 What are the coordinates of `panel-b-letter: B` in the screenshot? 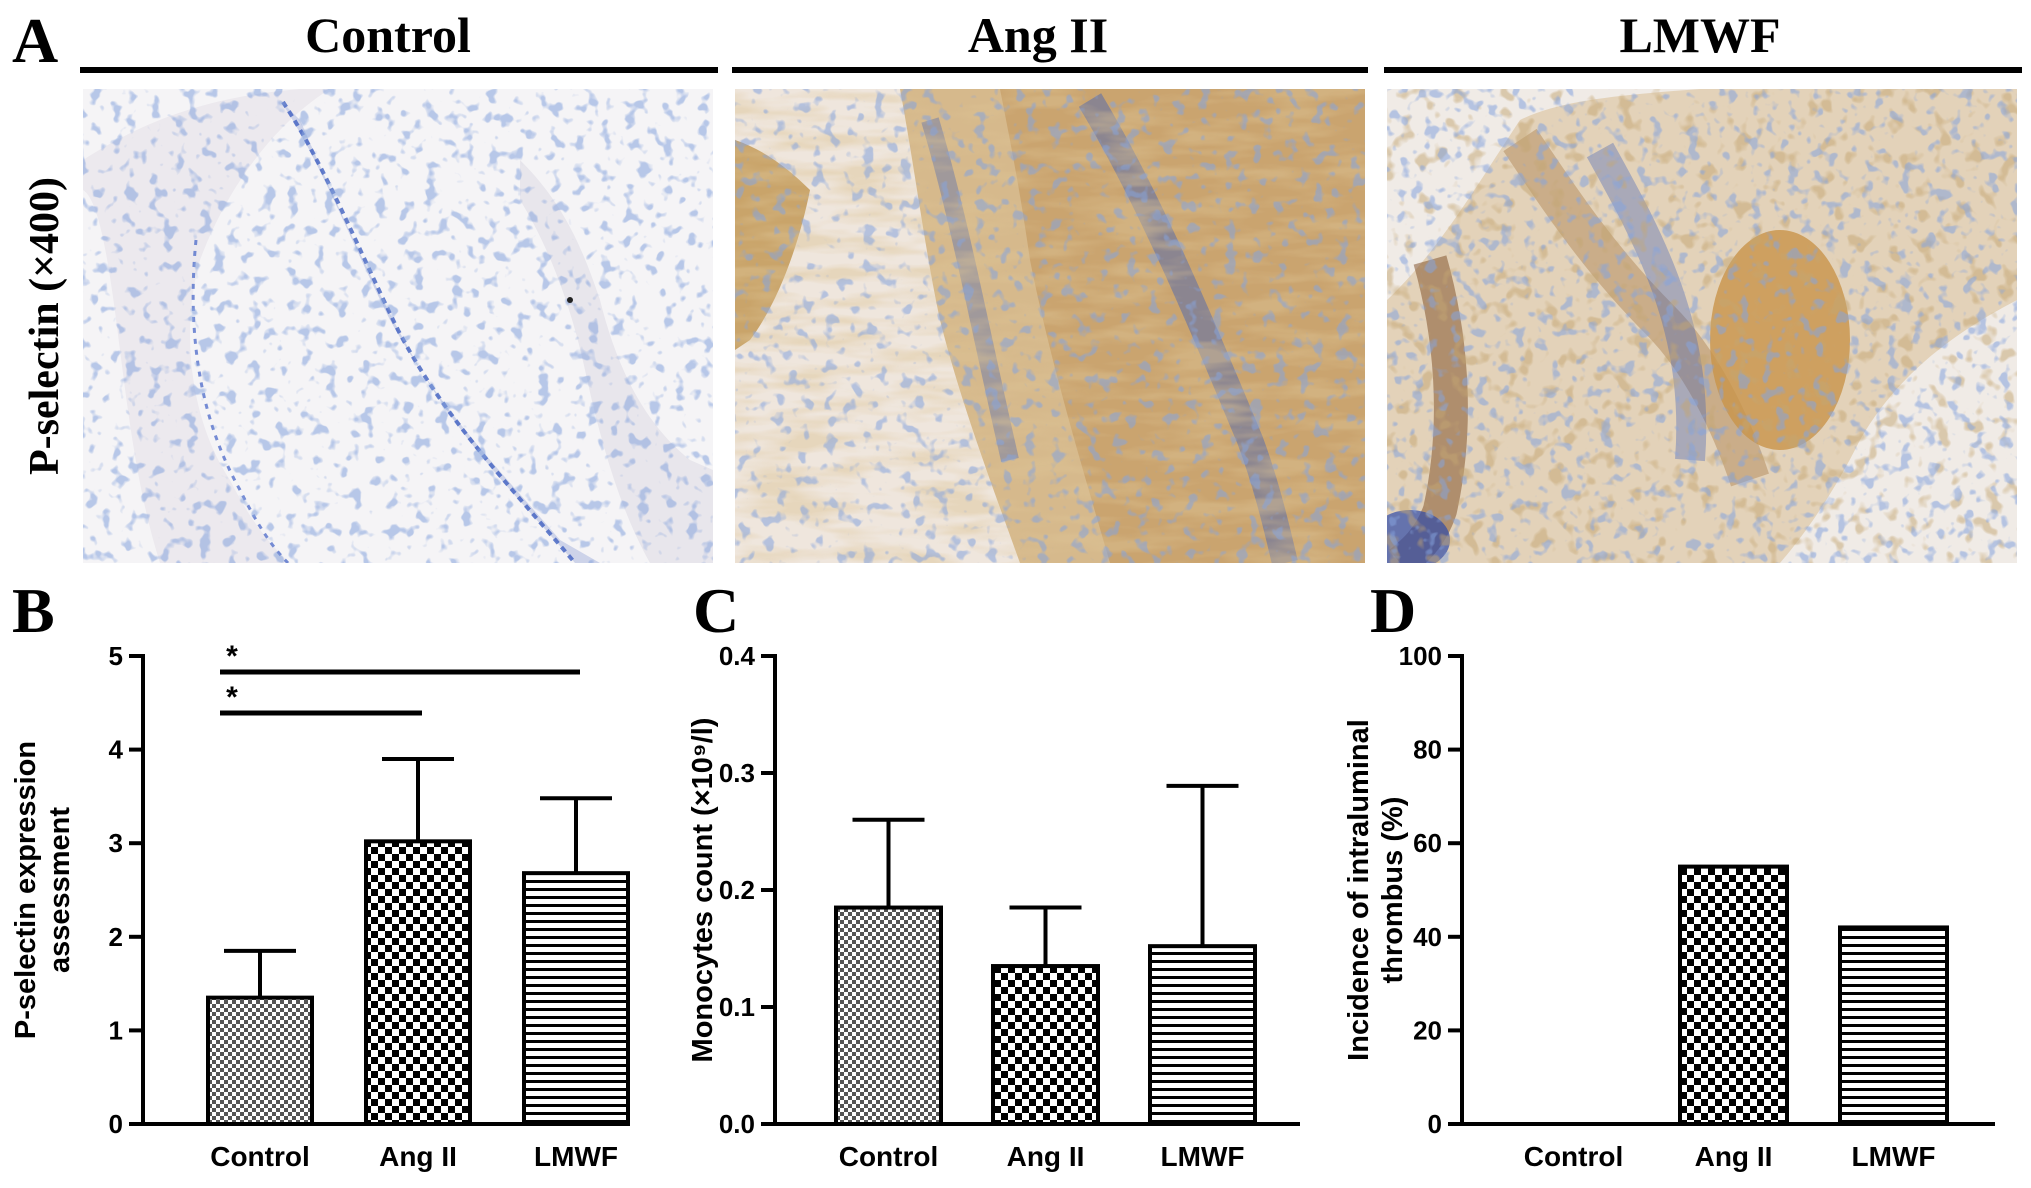 It's located at (33, 610).